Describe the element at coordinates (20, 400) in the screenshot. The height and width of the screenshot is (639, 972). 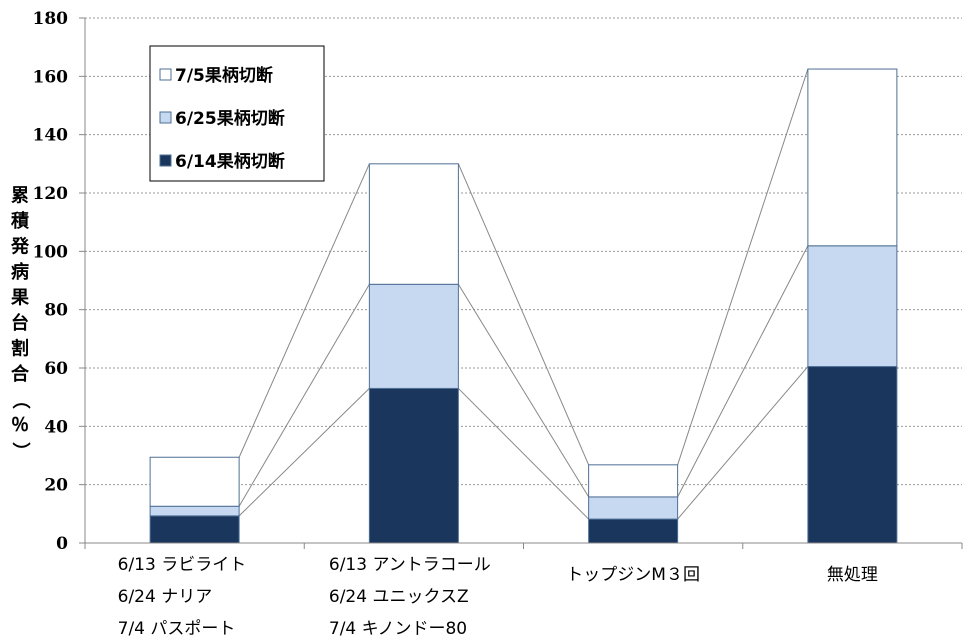
I see `y-axis-label-char-9: （` at that location.